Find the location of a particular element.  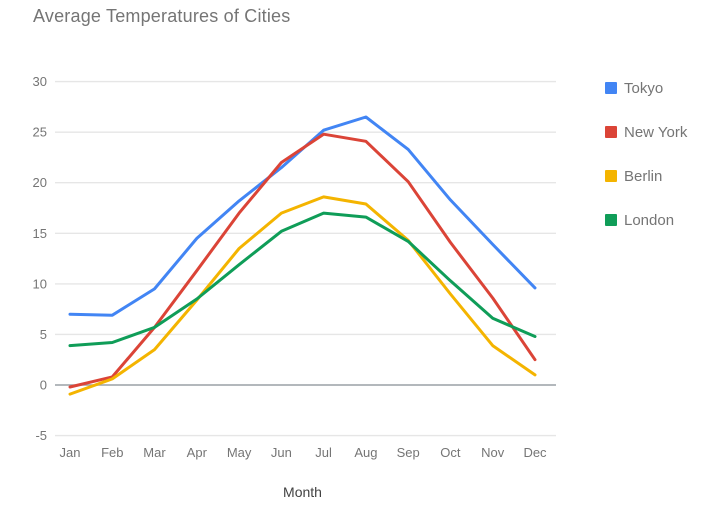

x-axis-title: Month is located at coordinates (302, 492).